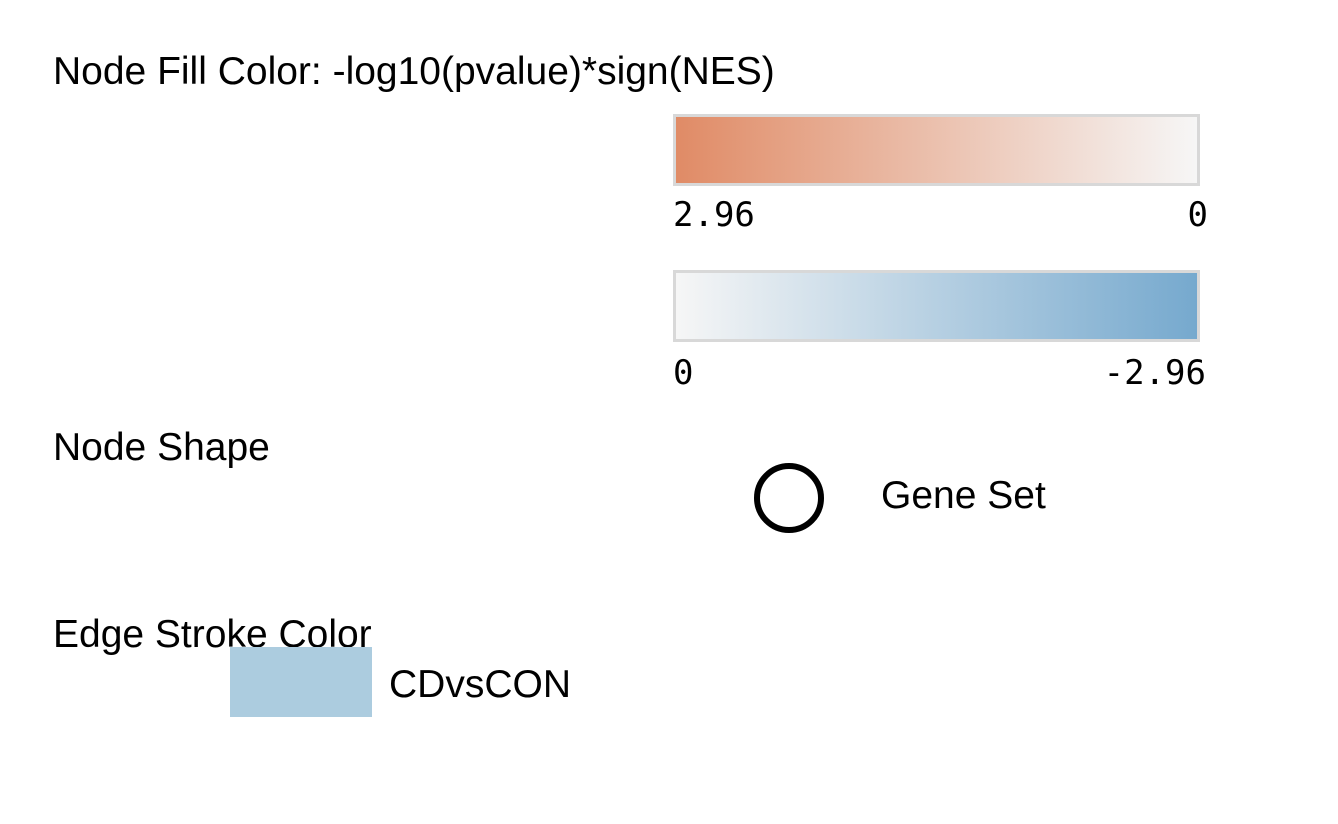 This screenshot has height=824, width=1338. What do you see at coordinates (789, 498) in the screenshot?
I see `circle-node-icon` at bounding box center [789, 498].